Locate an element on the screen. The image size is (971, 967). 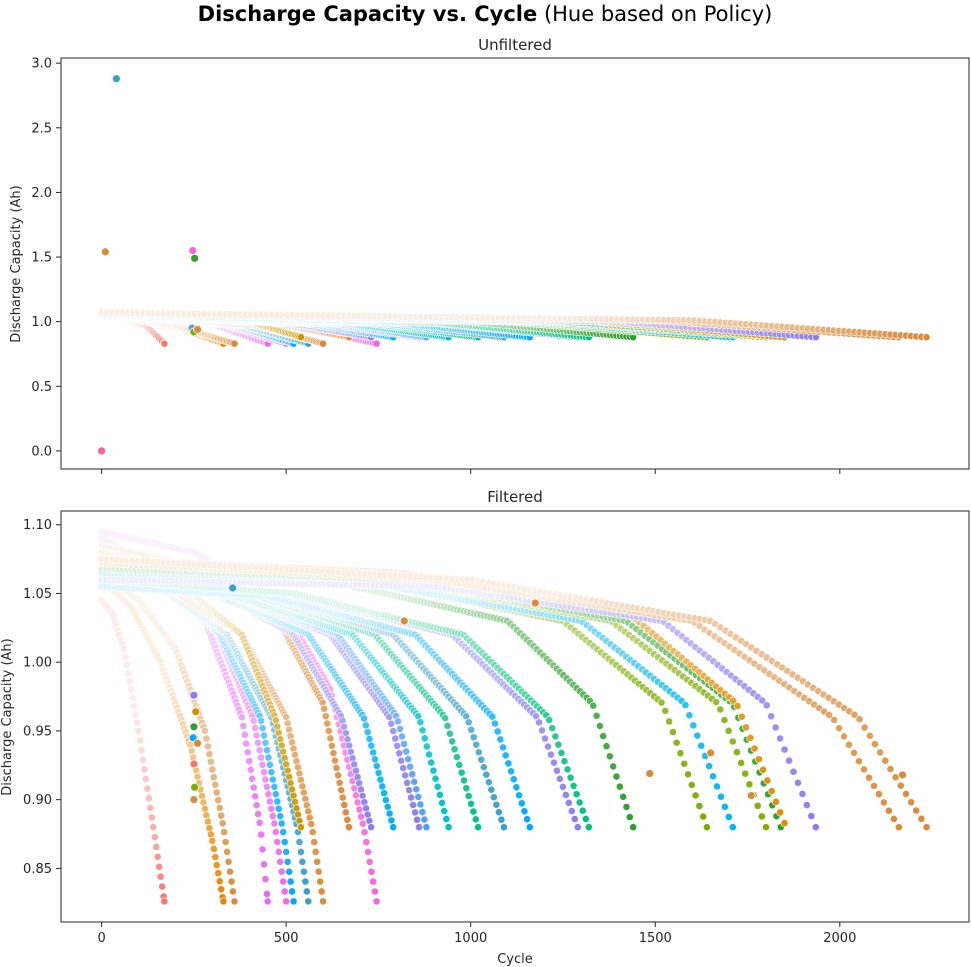
unfiltered-y-tick-label: 3.0 is located at coordinates (41, 64).